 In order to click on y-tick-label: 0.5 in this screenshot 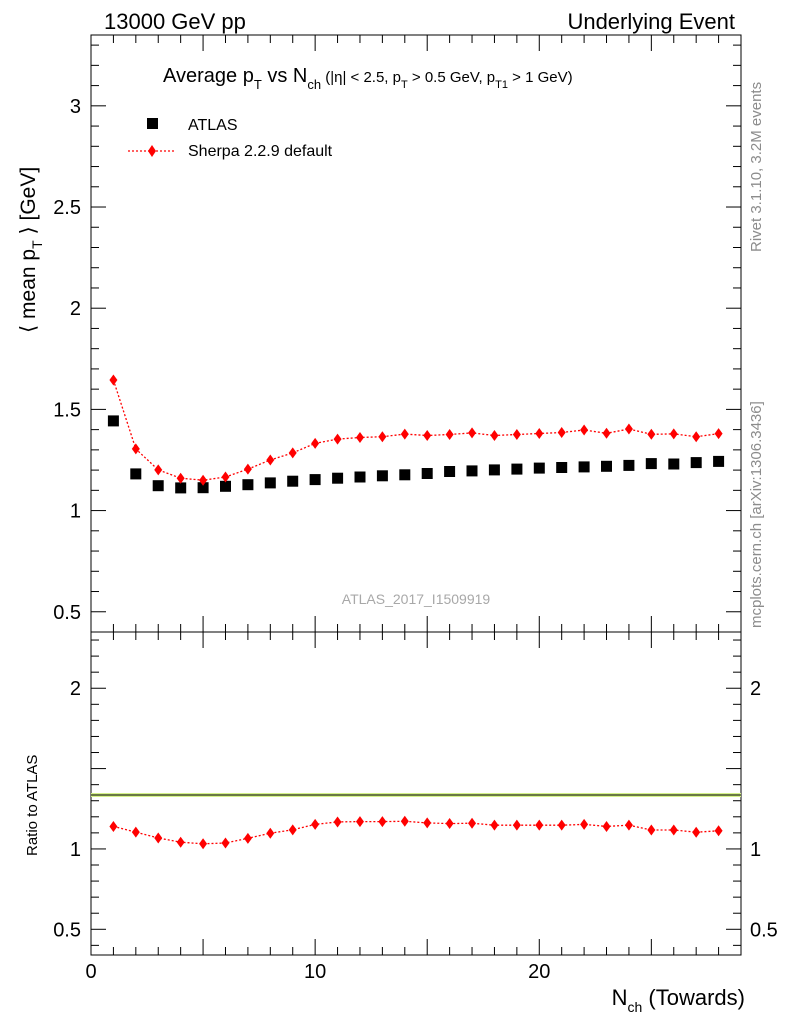, I will do `click(67, 613)`.